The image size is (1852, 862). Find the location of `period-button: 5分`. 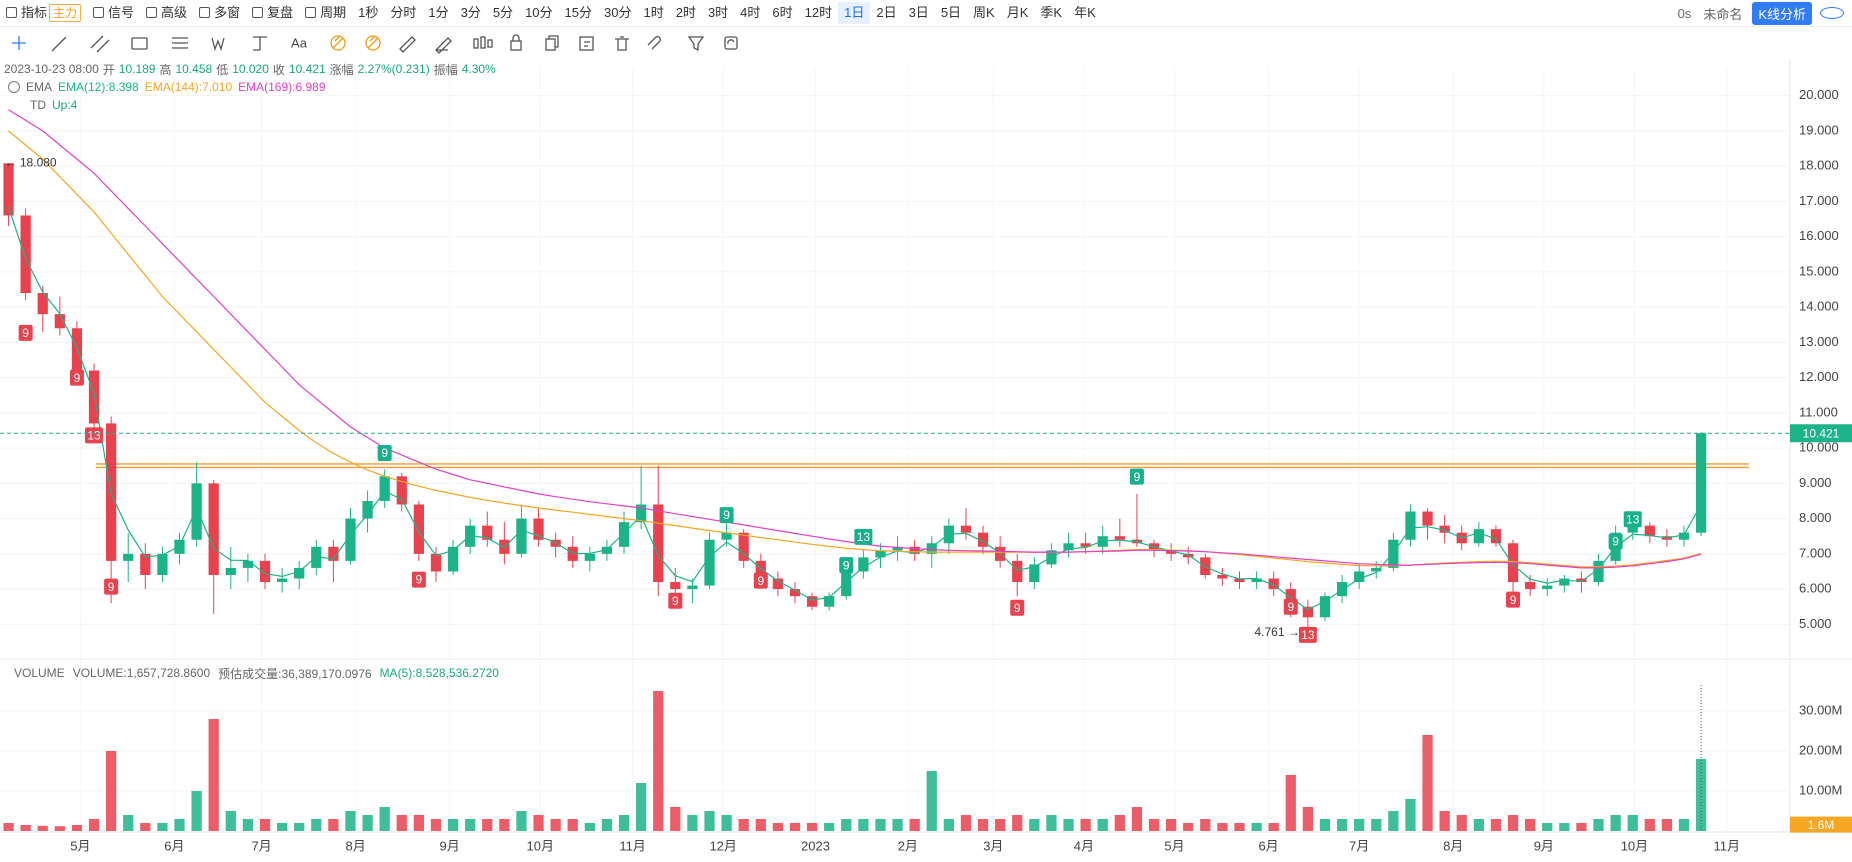

period-button: 5分 is located at coordinates (503, 12).